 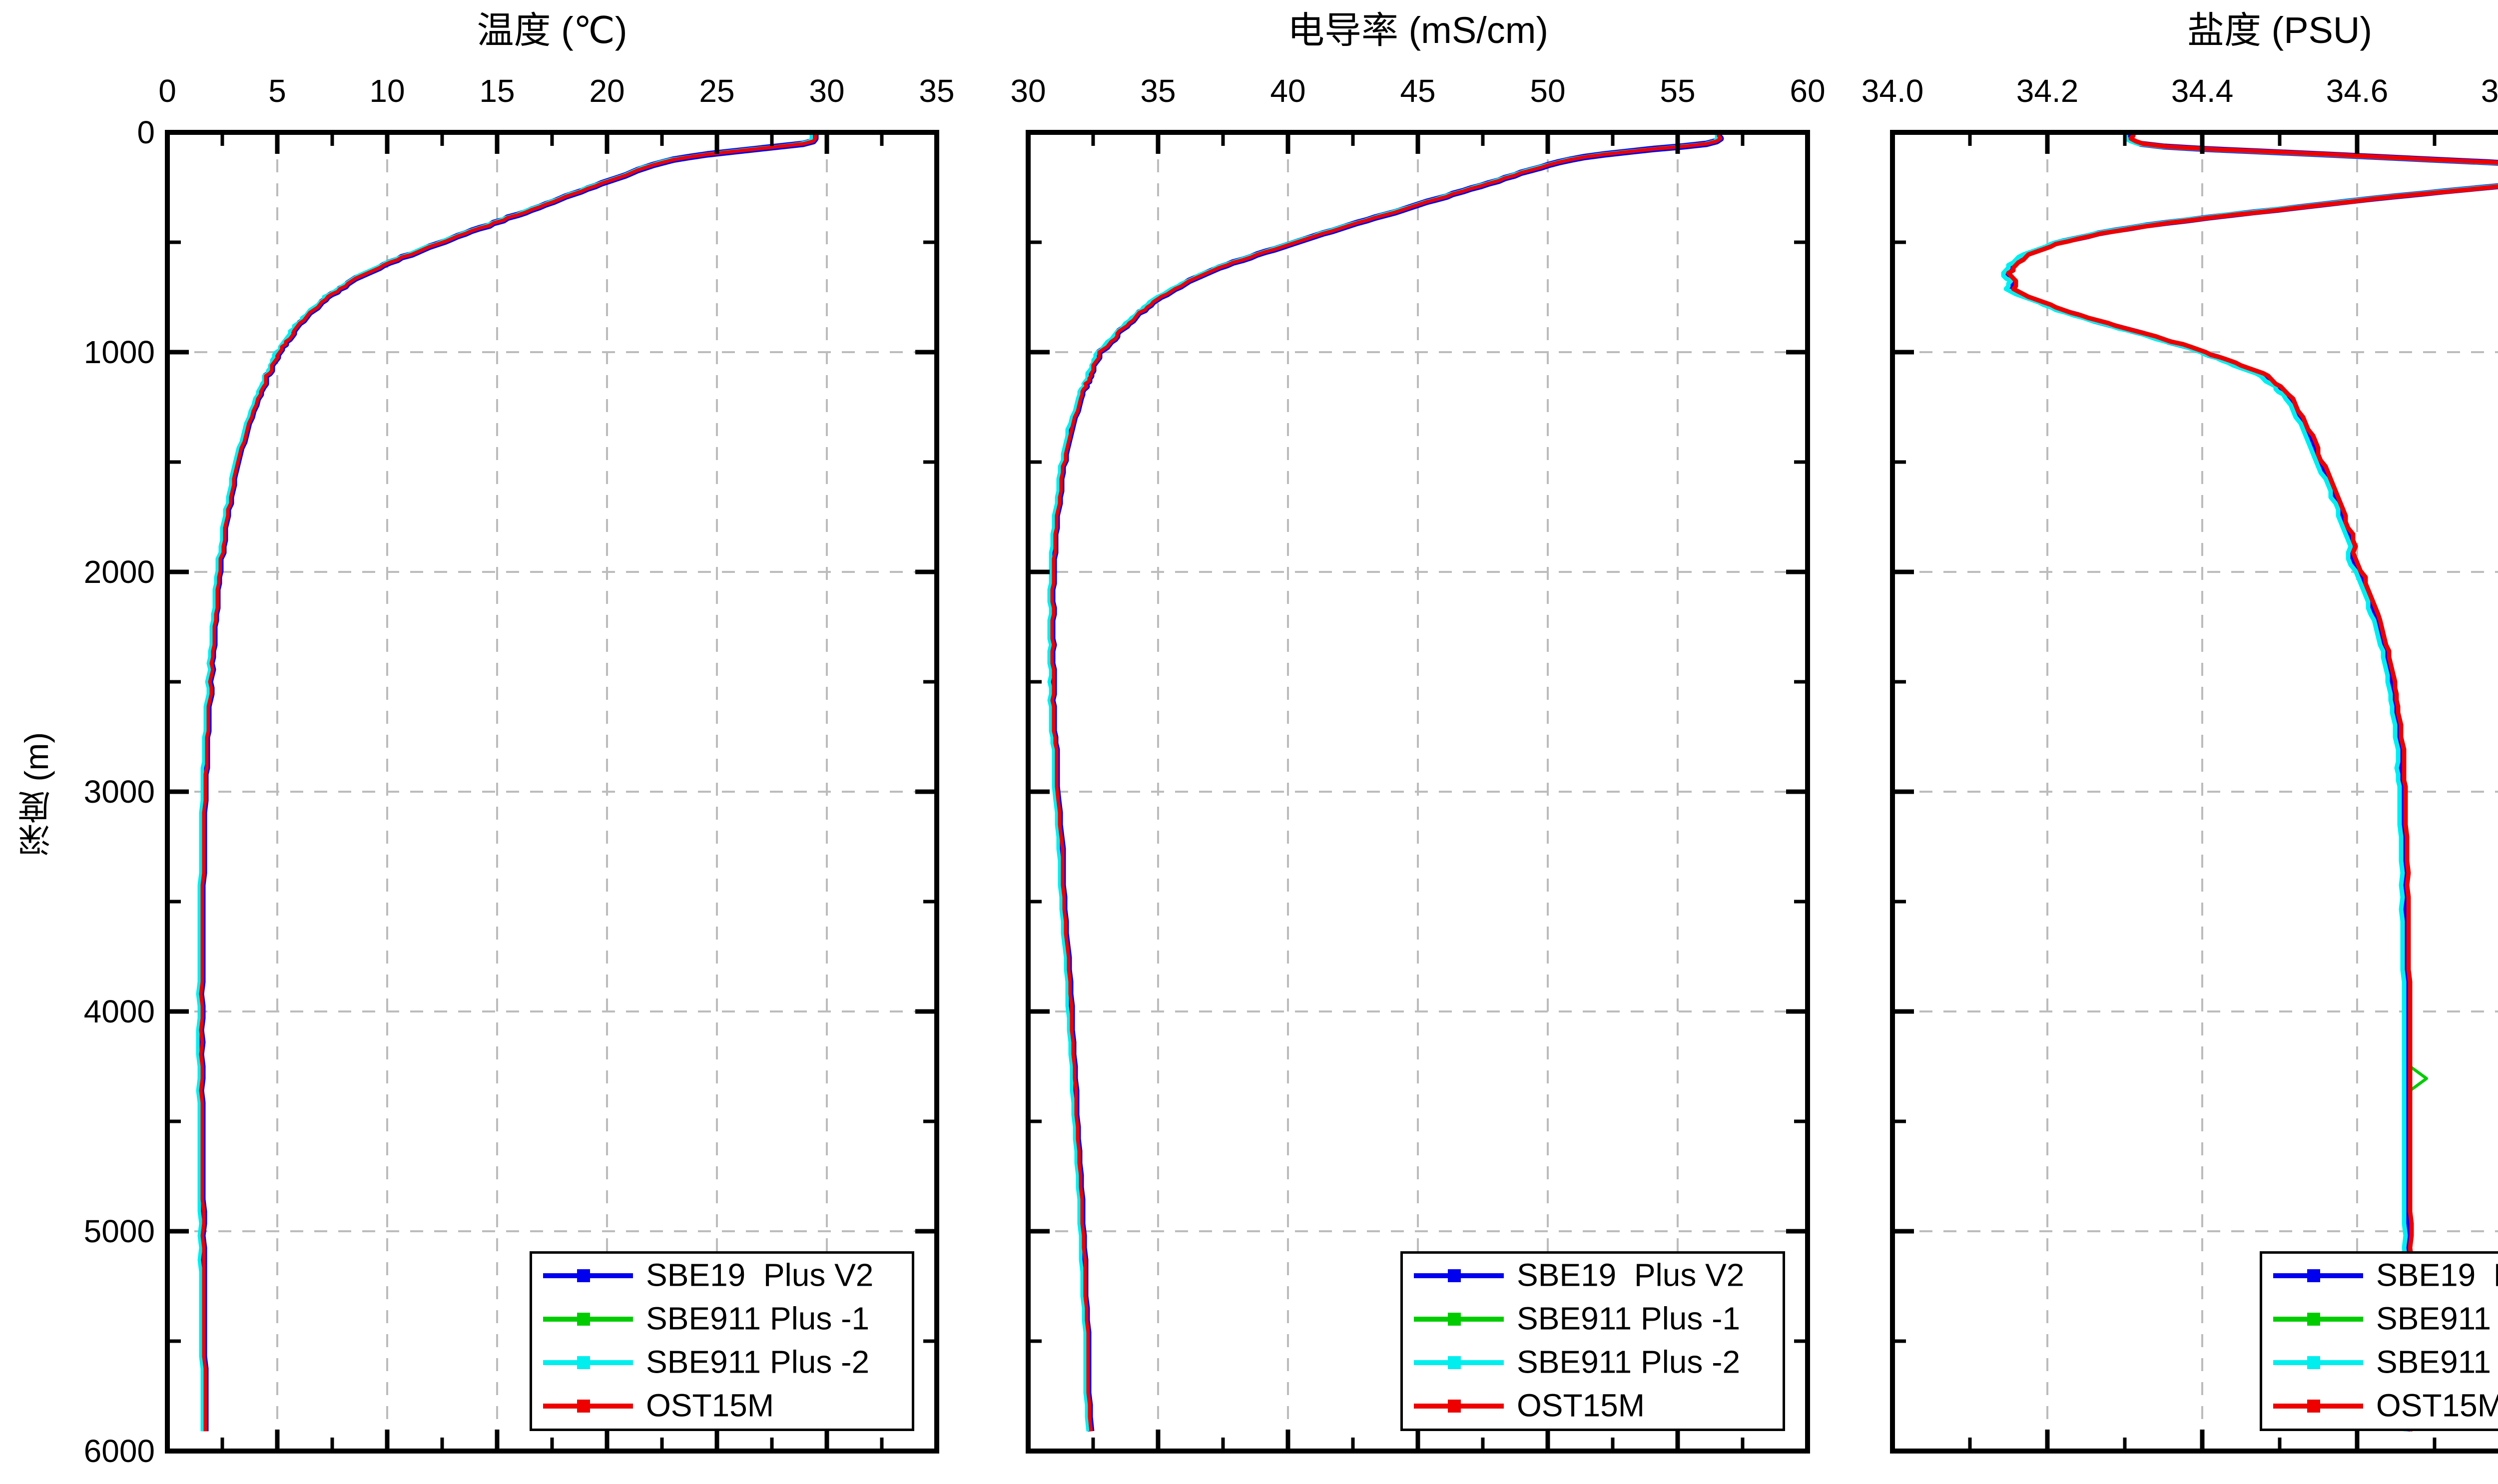 I want to click on panel-0-xtick-30: 30, so click(x=827, y=91).